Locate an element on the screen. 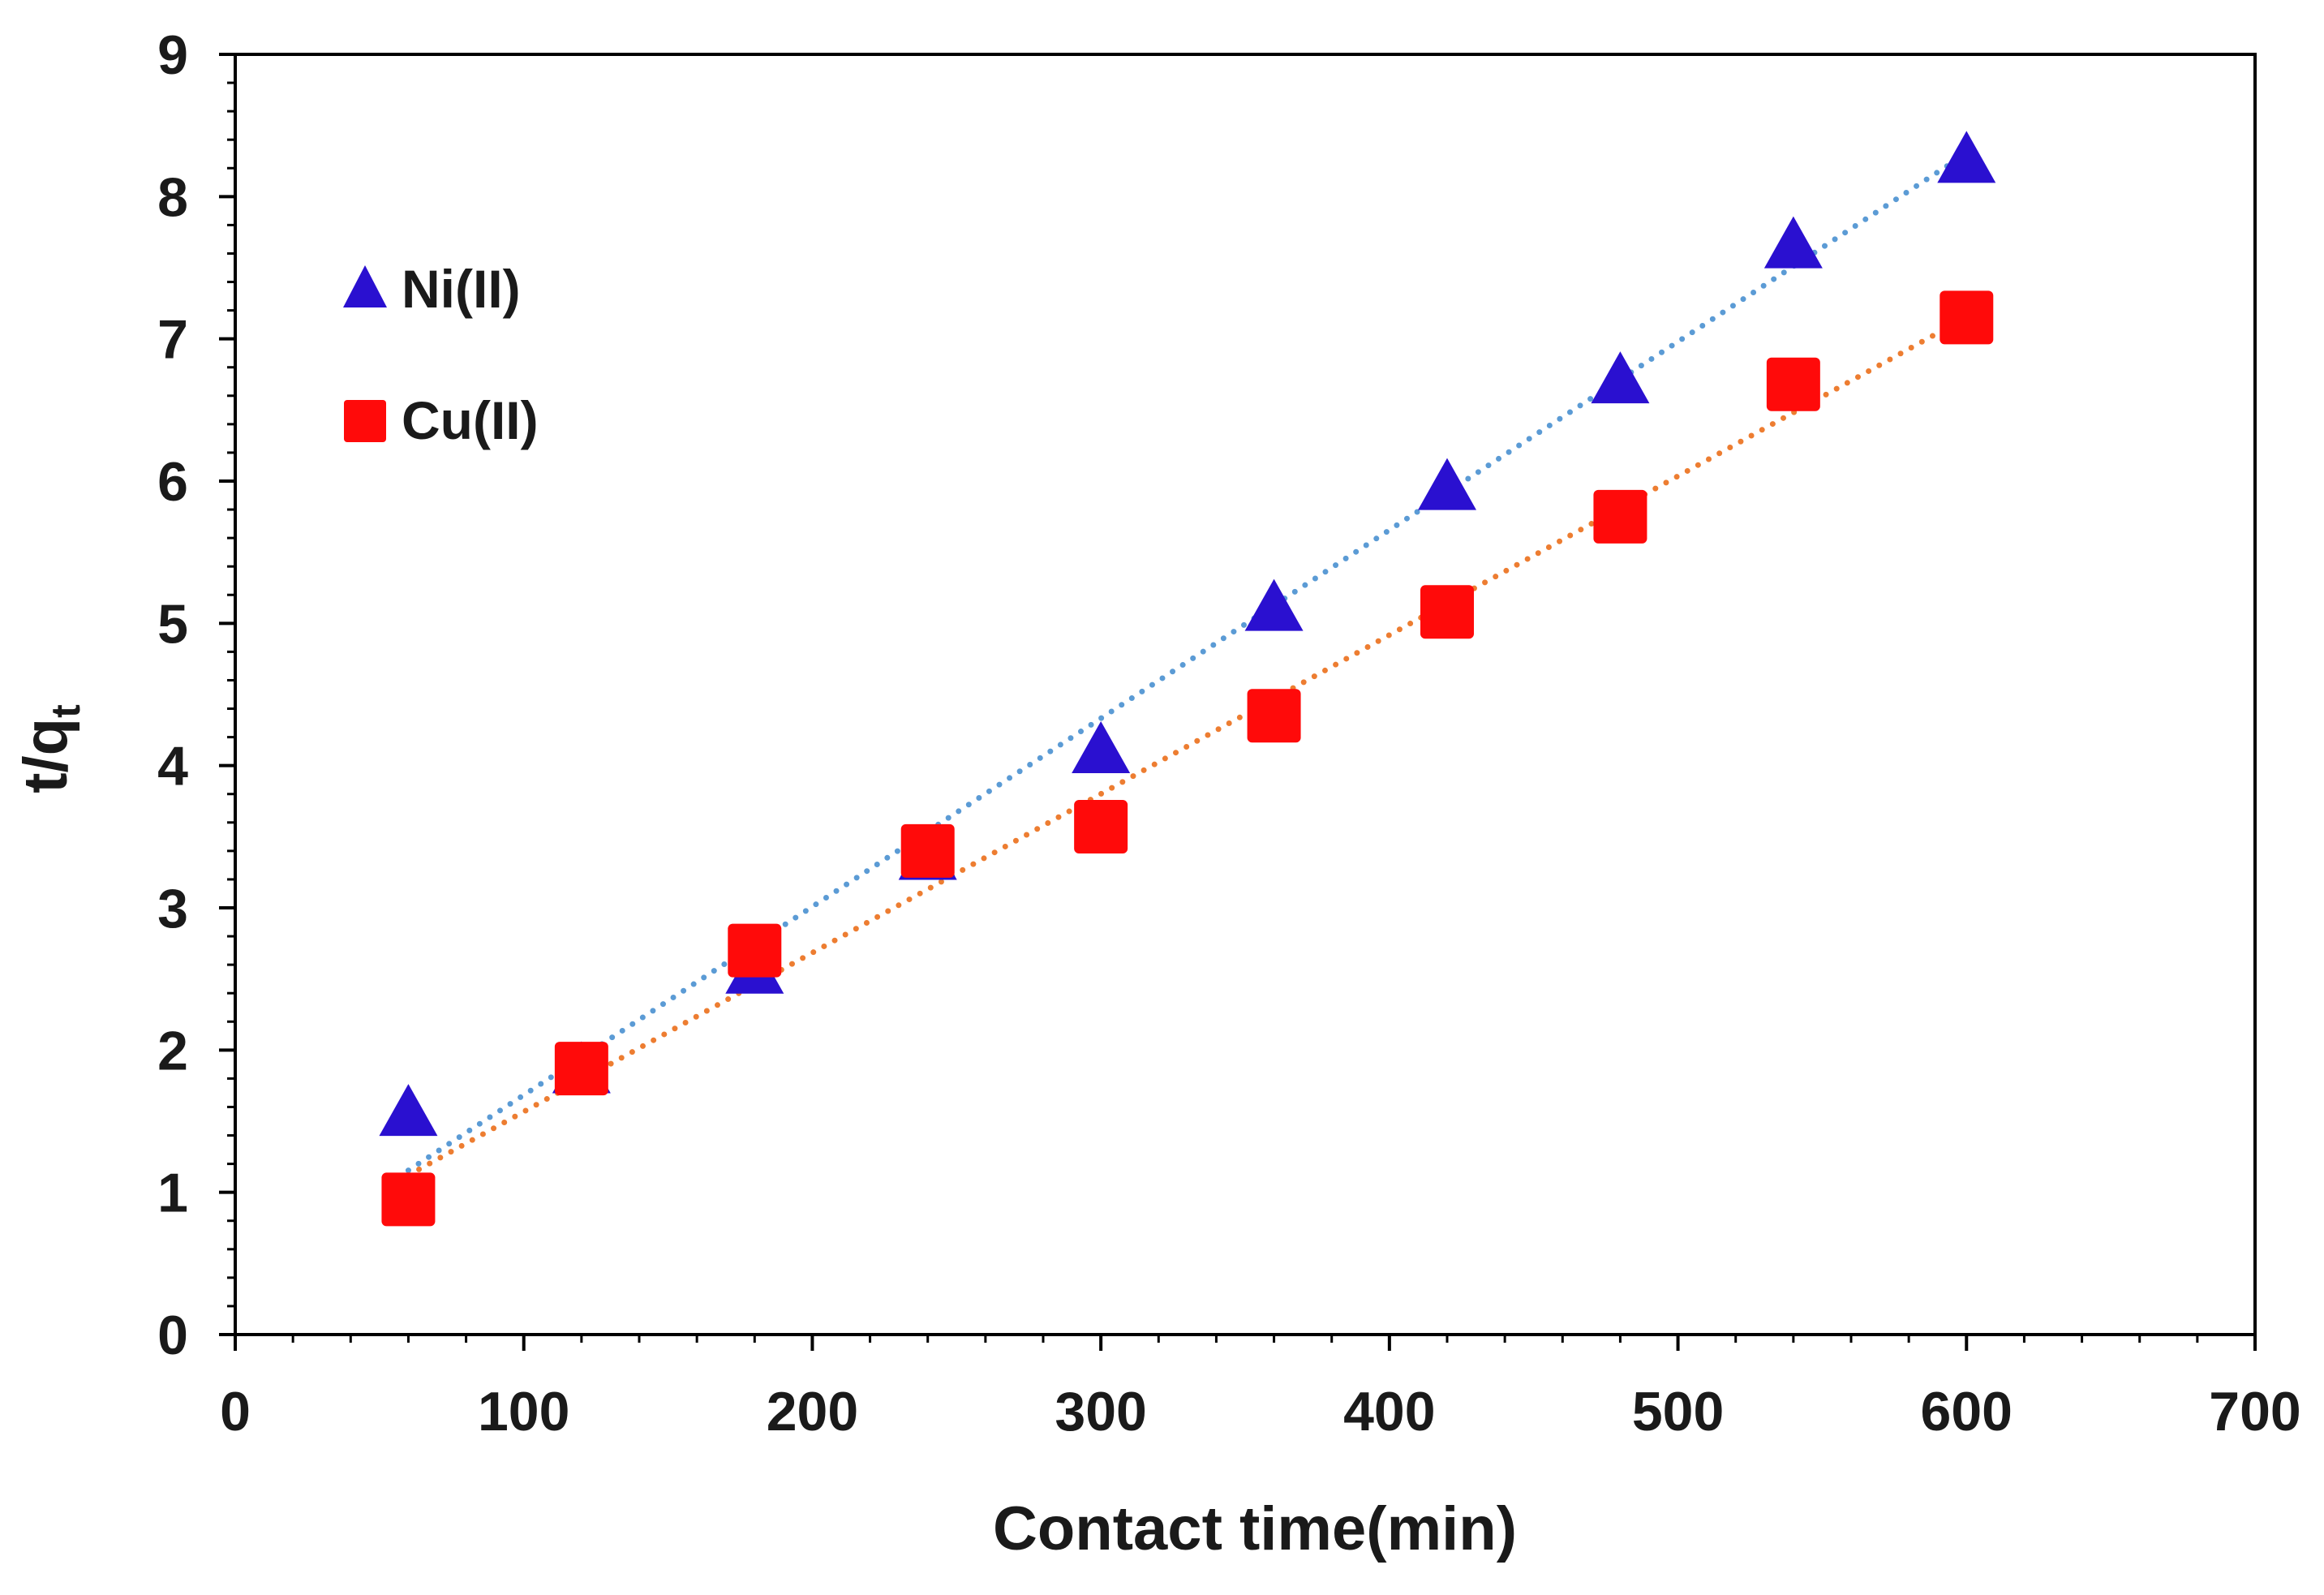 Image resolution: width=2324 pixels, height=1595 pixels. y-tick-label: 6 is located at coordinates (172, 482).